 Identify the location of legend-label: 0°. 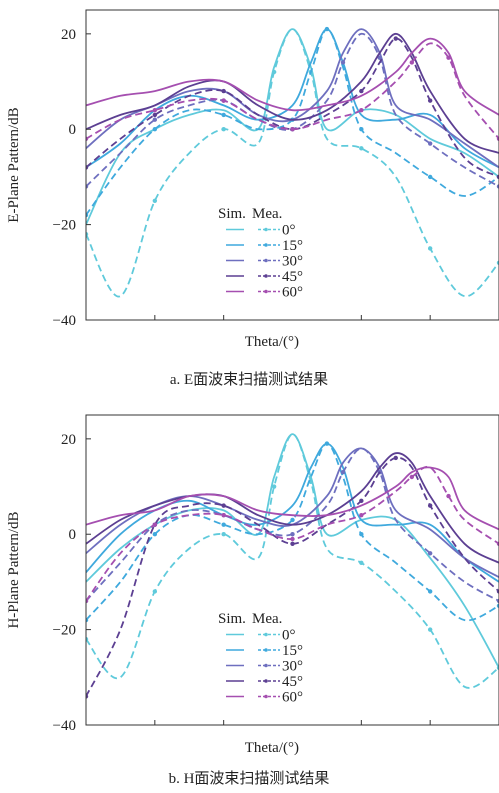
(289, 231).